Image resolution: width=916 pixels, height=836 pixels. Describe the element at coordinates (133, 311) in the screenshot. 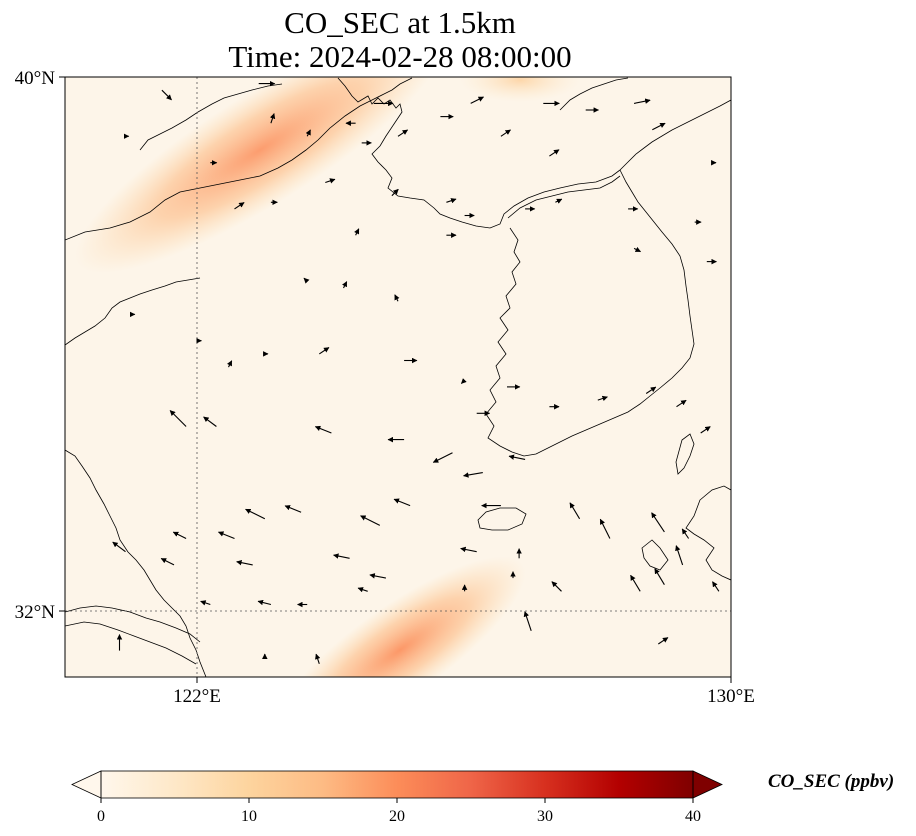

I see `coastline-shandong` at that location.